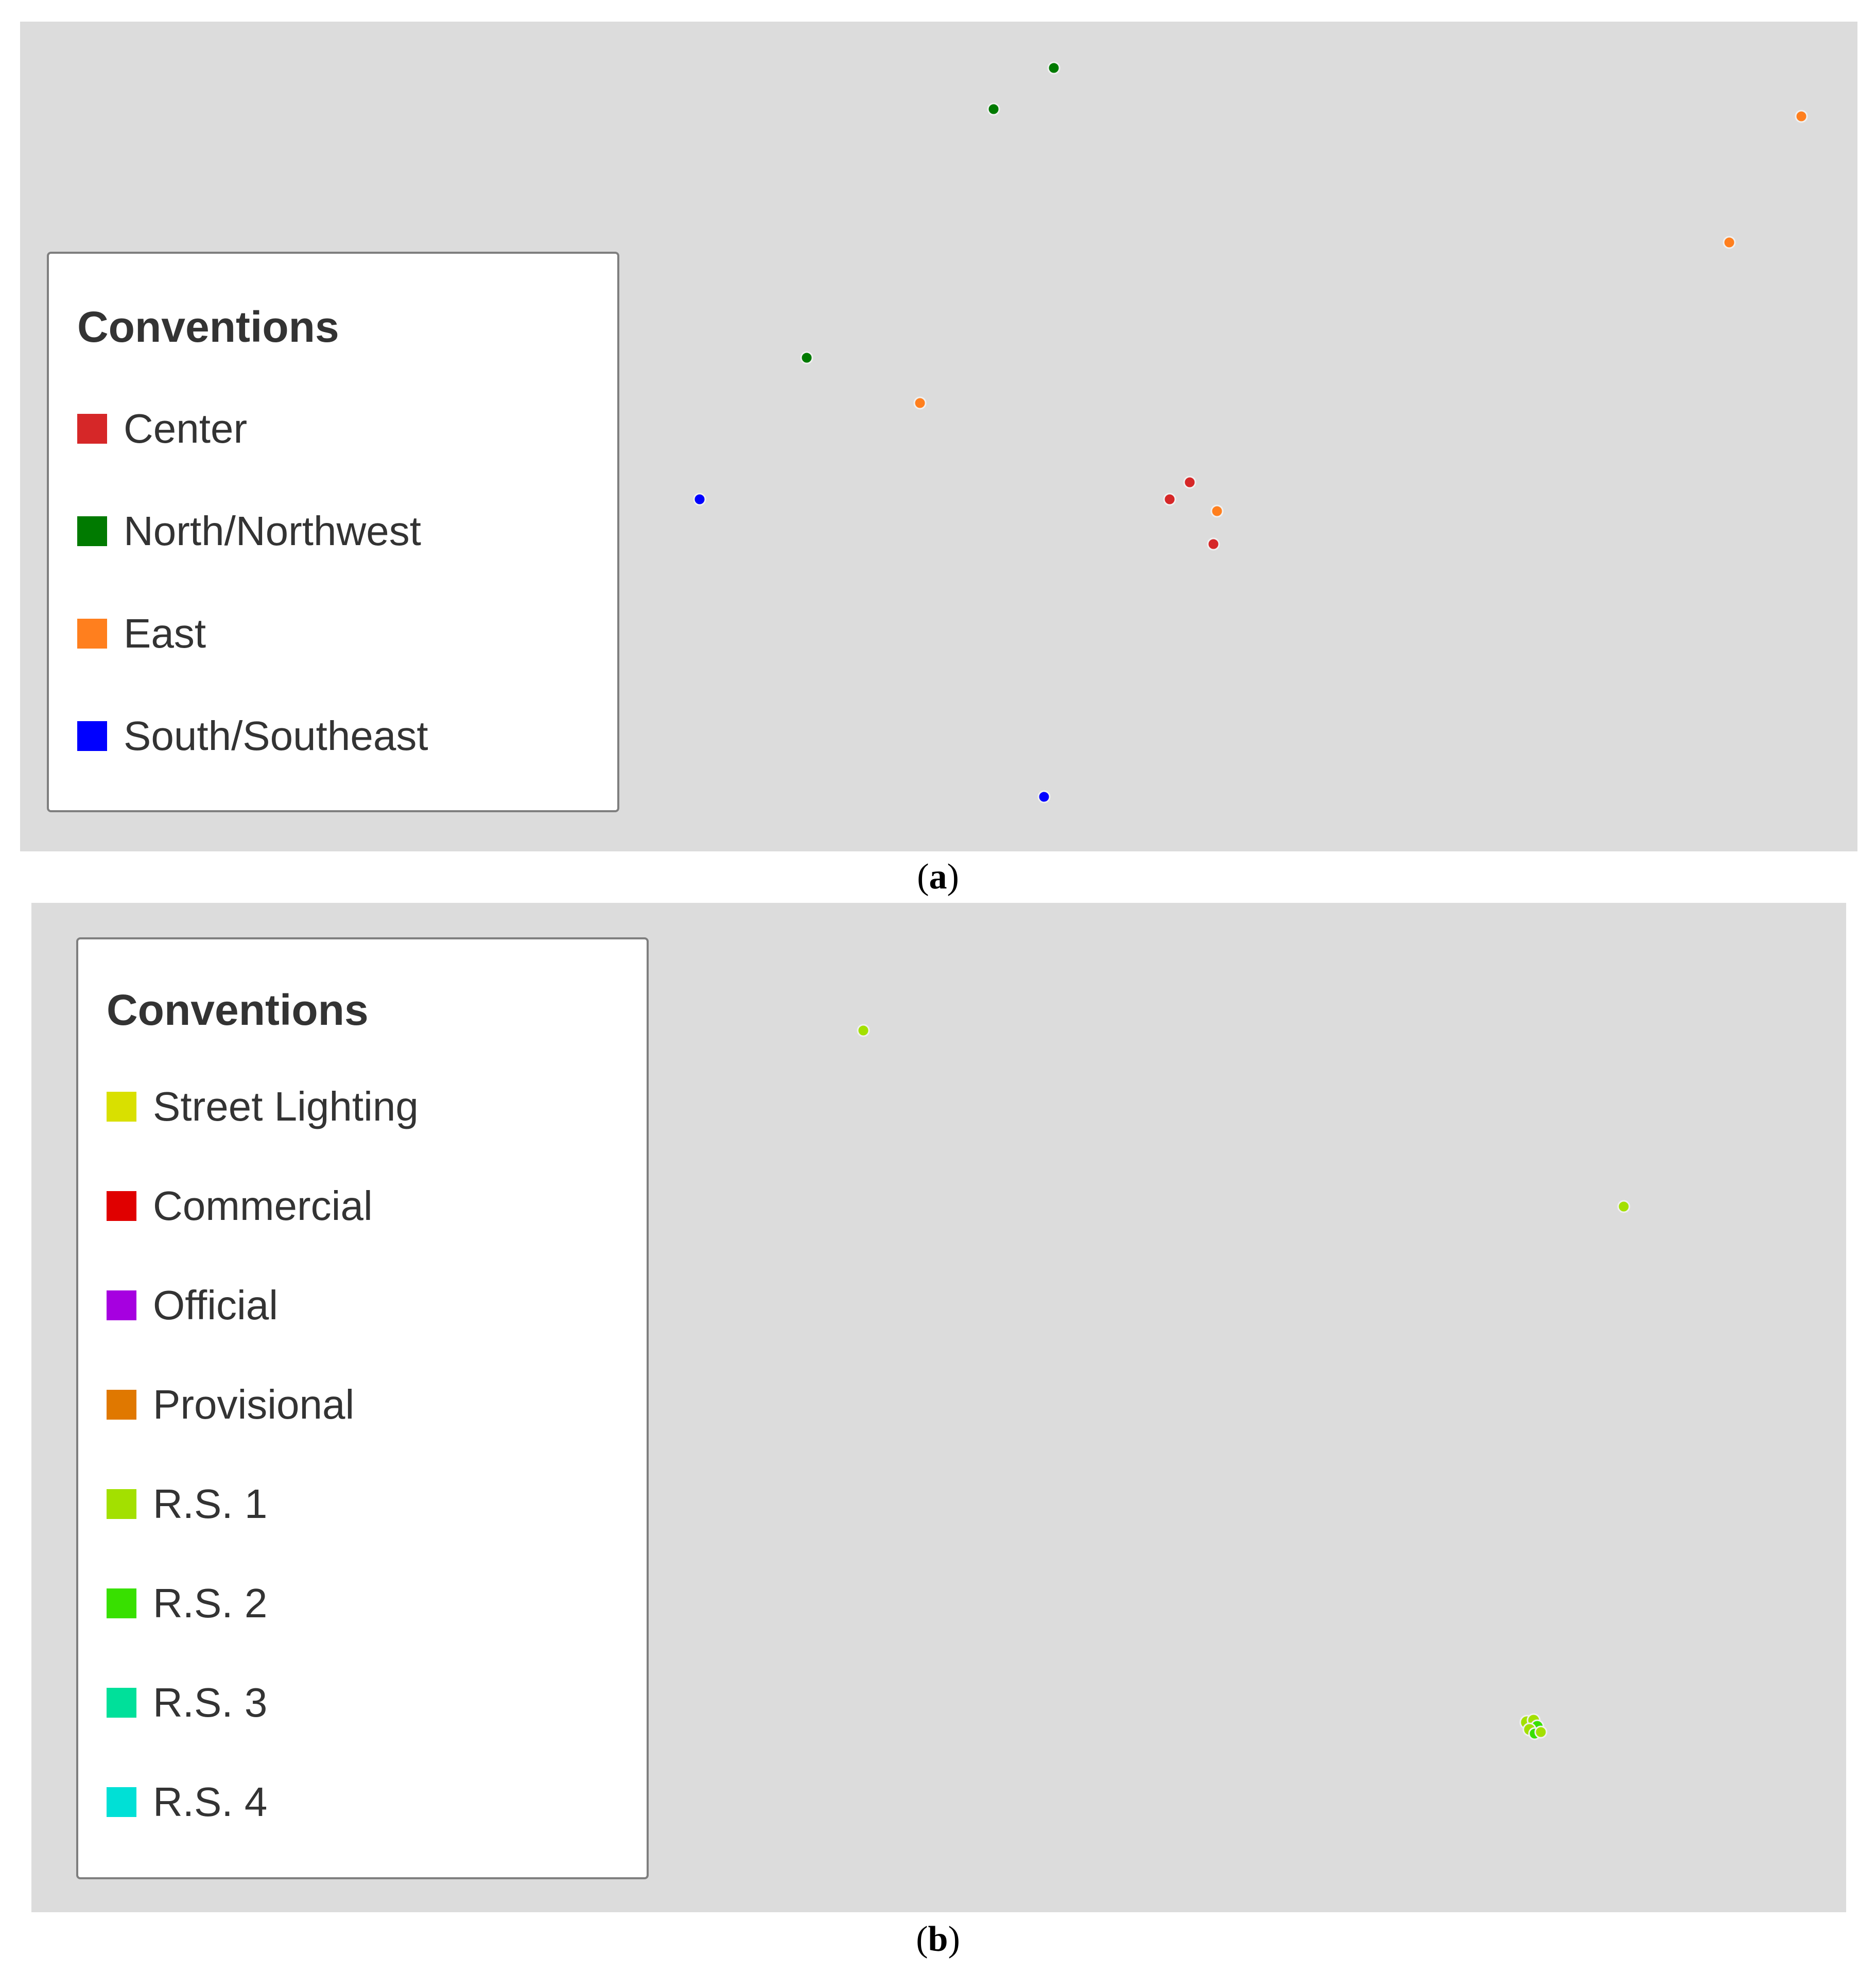 The image size is (1876, 1974). I want to click on legend-label: R.S. 3, so click(210, 1702).